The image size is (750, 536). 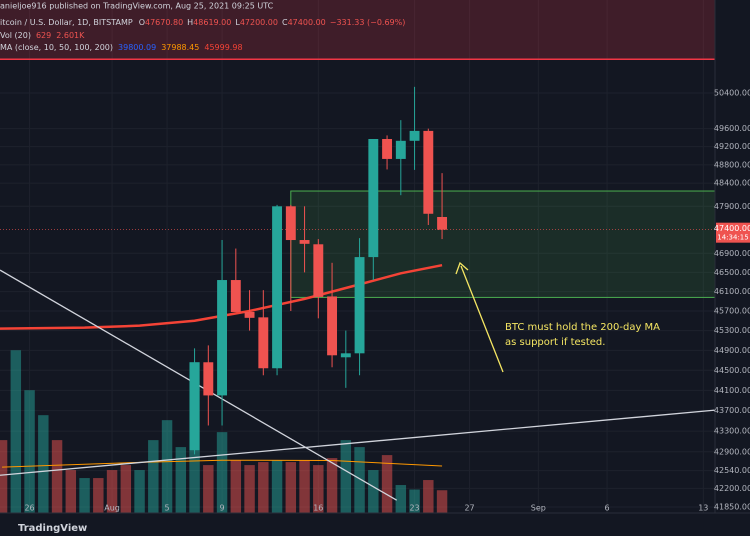 I want to click on ohlc-key: H, so click(x=190, y=22).